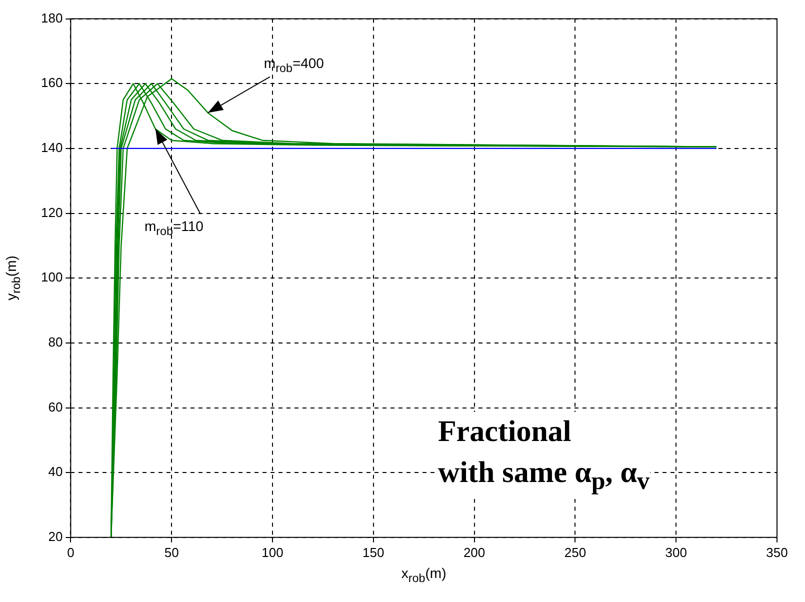 Image resolution: width=805 pixels, height=602 pixels. What do you see at coordinates (51, 18) in the screenshot?
I see `y-tick-label: 180` at bounding box center [51, 18].